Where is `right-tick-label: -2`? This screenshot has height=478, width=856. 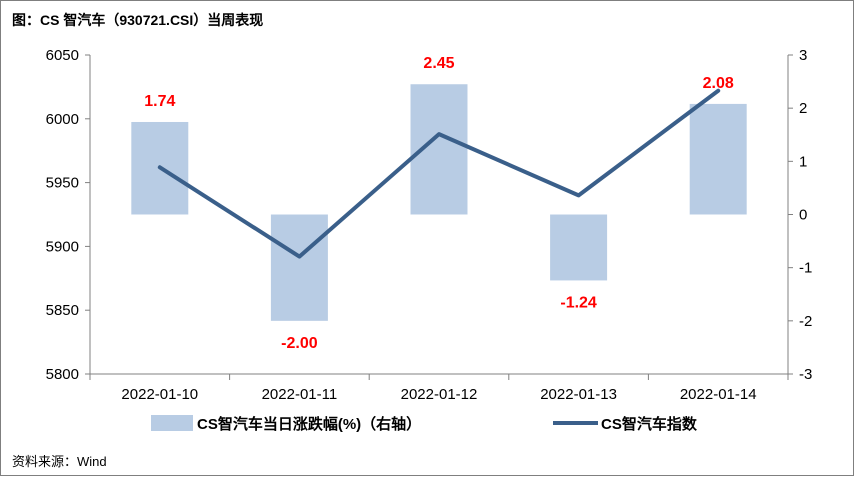
right-tick-label: -2 is located at coordinates (805, 321).